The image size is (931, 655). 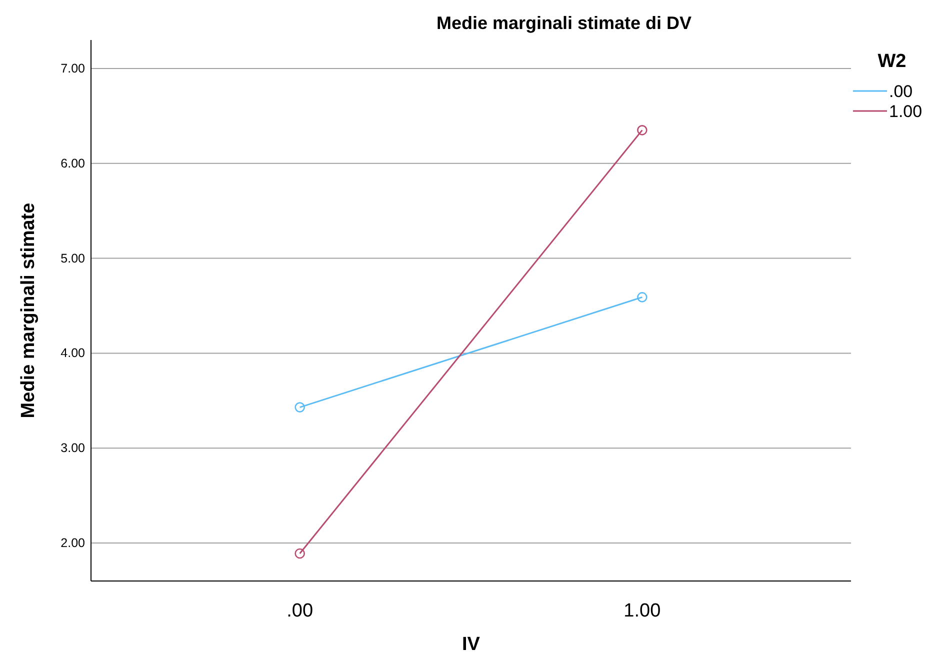 I want to click on y-tick-label: 4.00, so click(x=73, y=353).